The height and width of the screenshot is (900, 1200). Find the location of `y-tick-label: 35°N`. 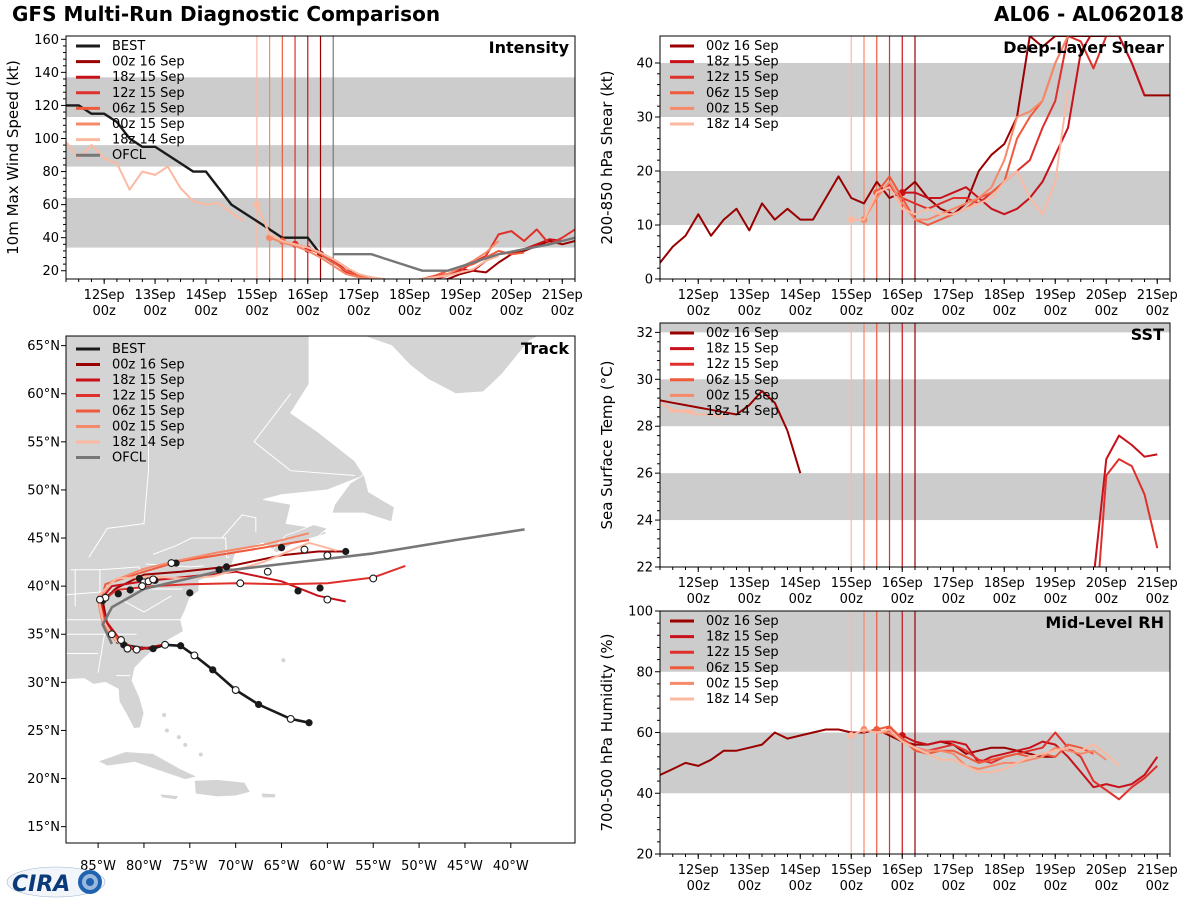

y-tick-label: 35°N is located at coordinates (43, 635).